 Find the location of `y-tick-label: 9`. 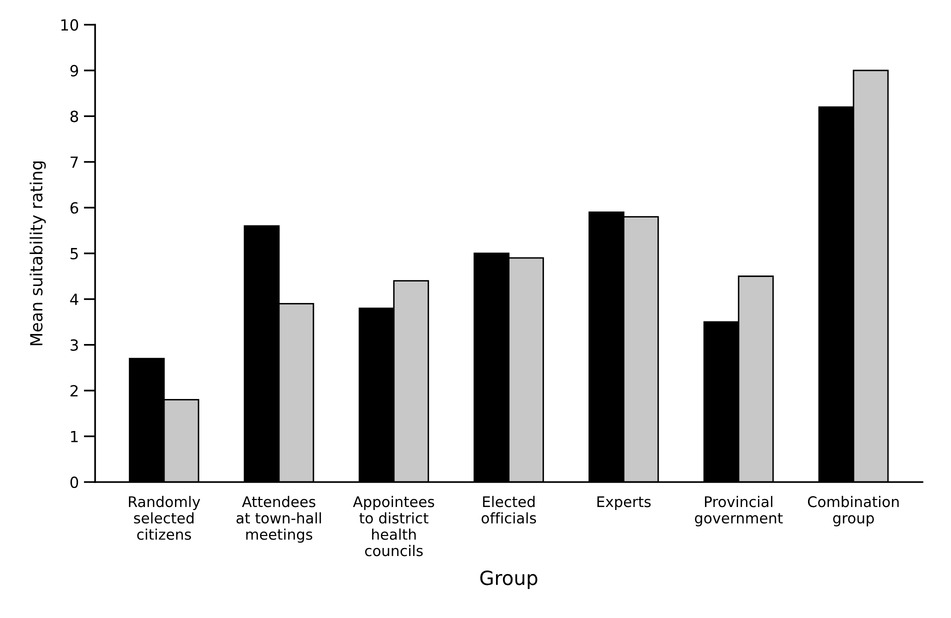

y-tick-label: 9 is located at coordinates (74, 70).